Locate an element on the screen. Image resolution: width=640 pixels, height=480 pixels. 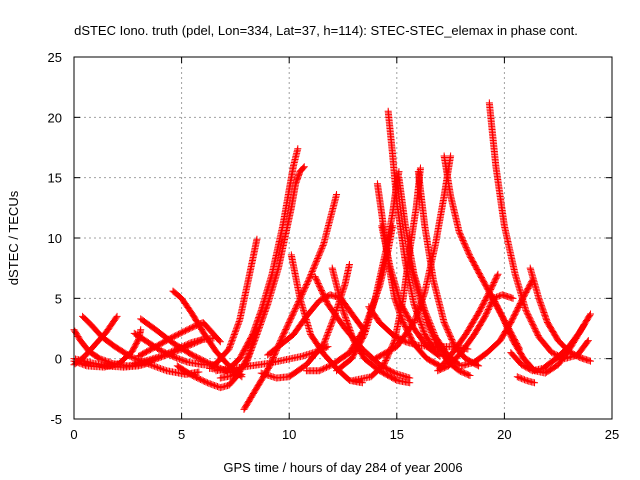
x-tick-label: 20 is located at coordinates (504, 434).